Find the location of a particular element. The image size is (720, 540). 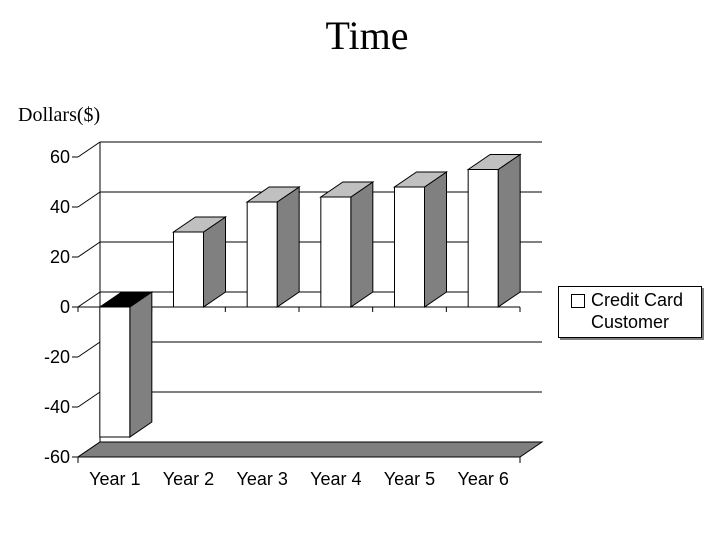

floor-layer is located at coordinates (310, 452).